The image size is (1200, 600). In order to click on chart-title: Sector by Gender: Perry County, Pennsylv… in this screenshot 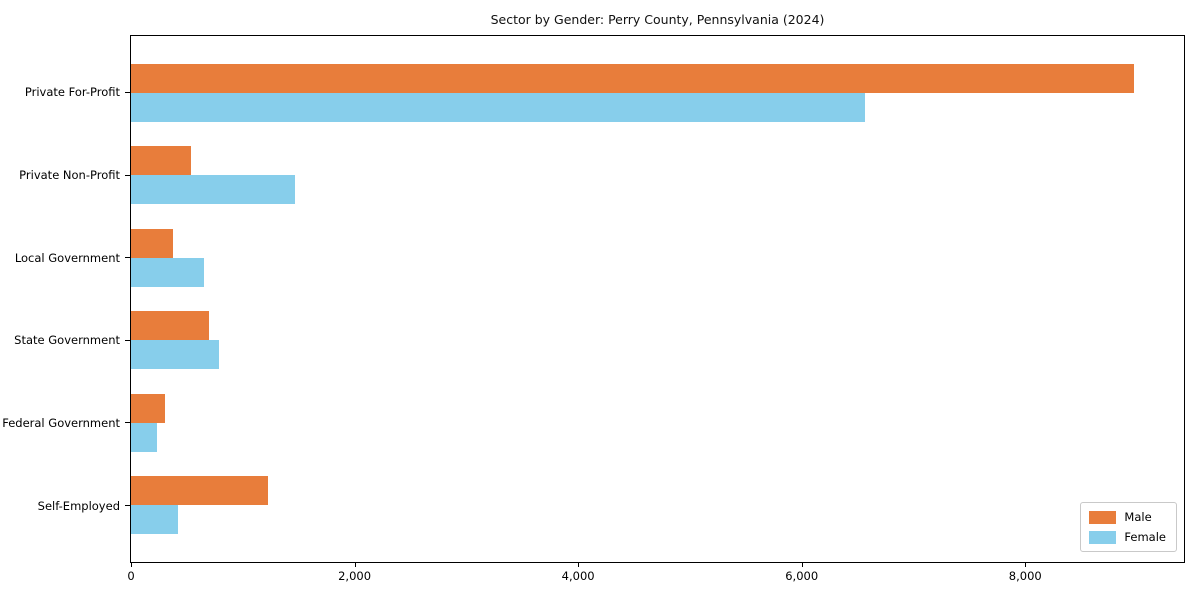, I will do `click(657, 19)`.